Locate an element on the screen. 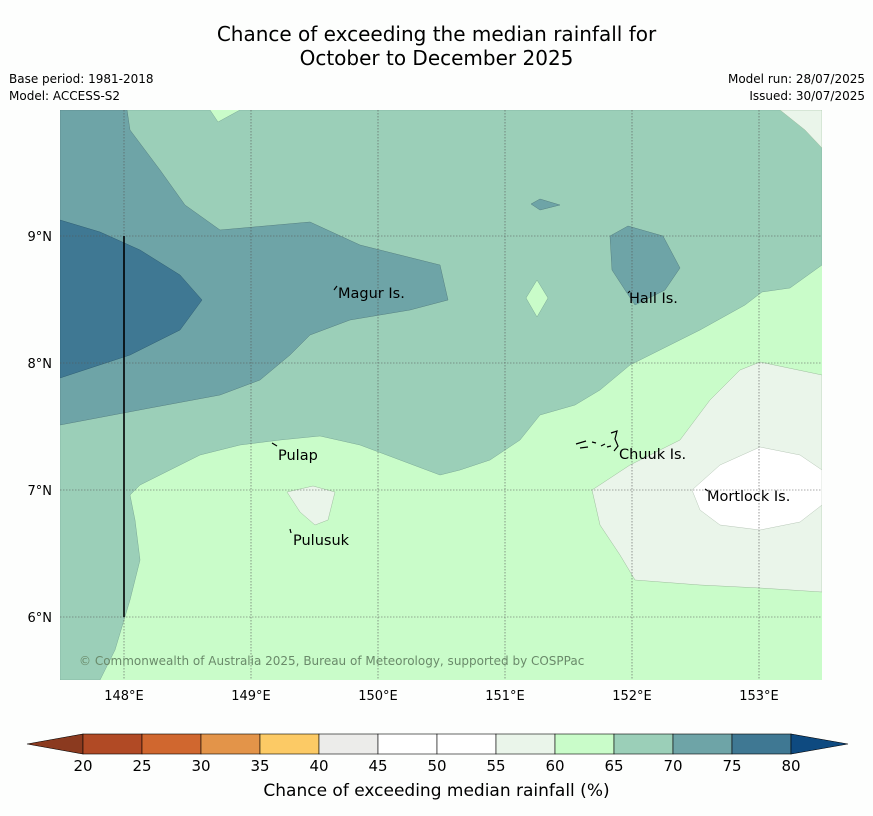  island-hall is located at coordinates (629, 292).